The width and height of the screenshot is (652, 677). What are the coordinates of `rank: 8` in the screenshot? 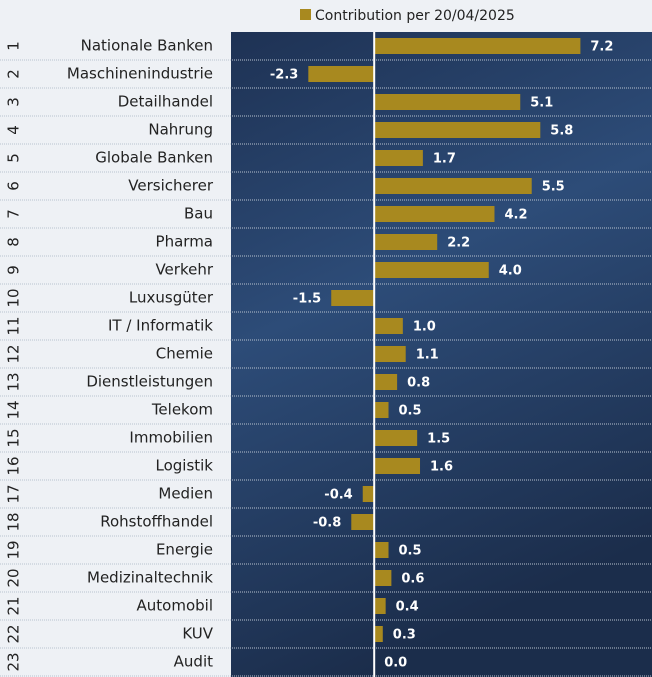 It's located at (14, 242).